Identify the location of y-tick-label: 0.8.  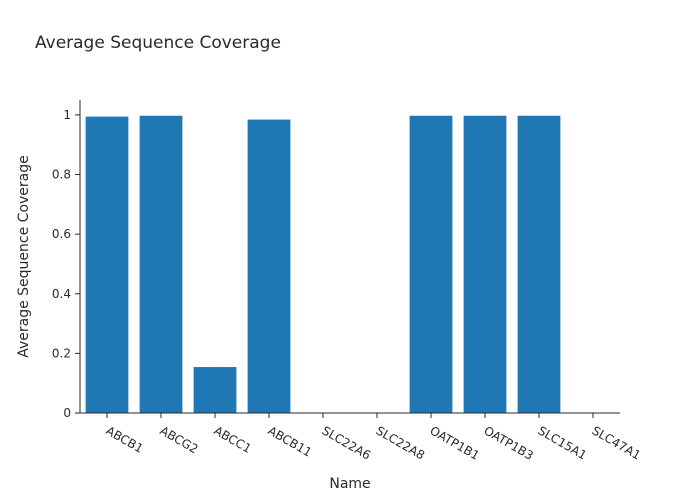
(61, 175).